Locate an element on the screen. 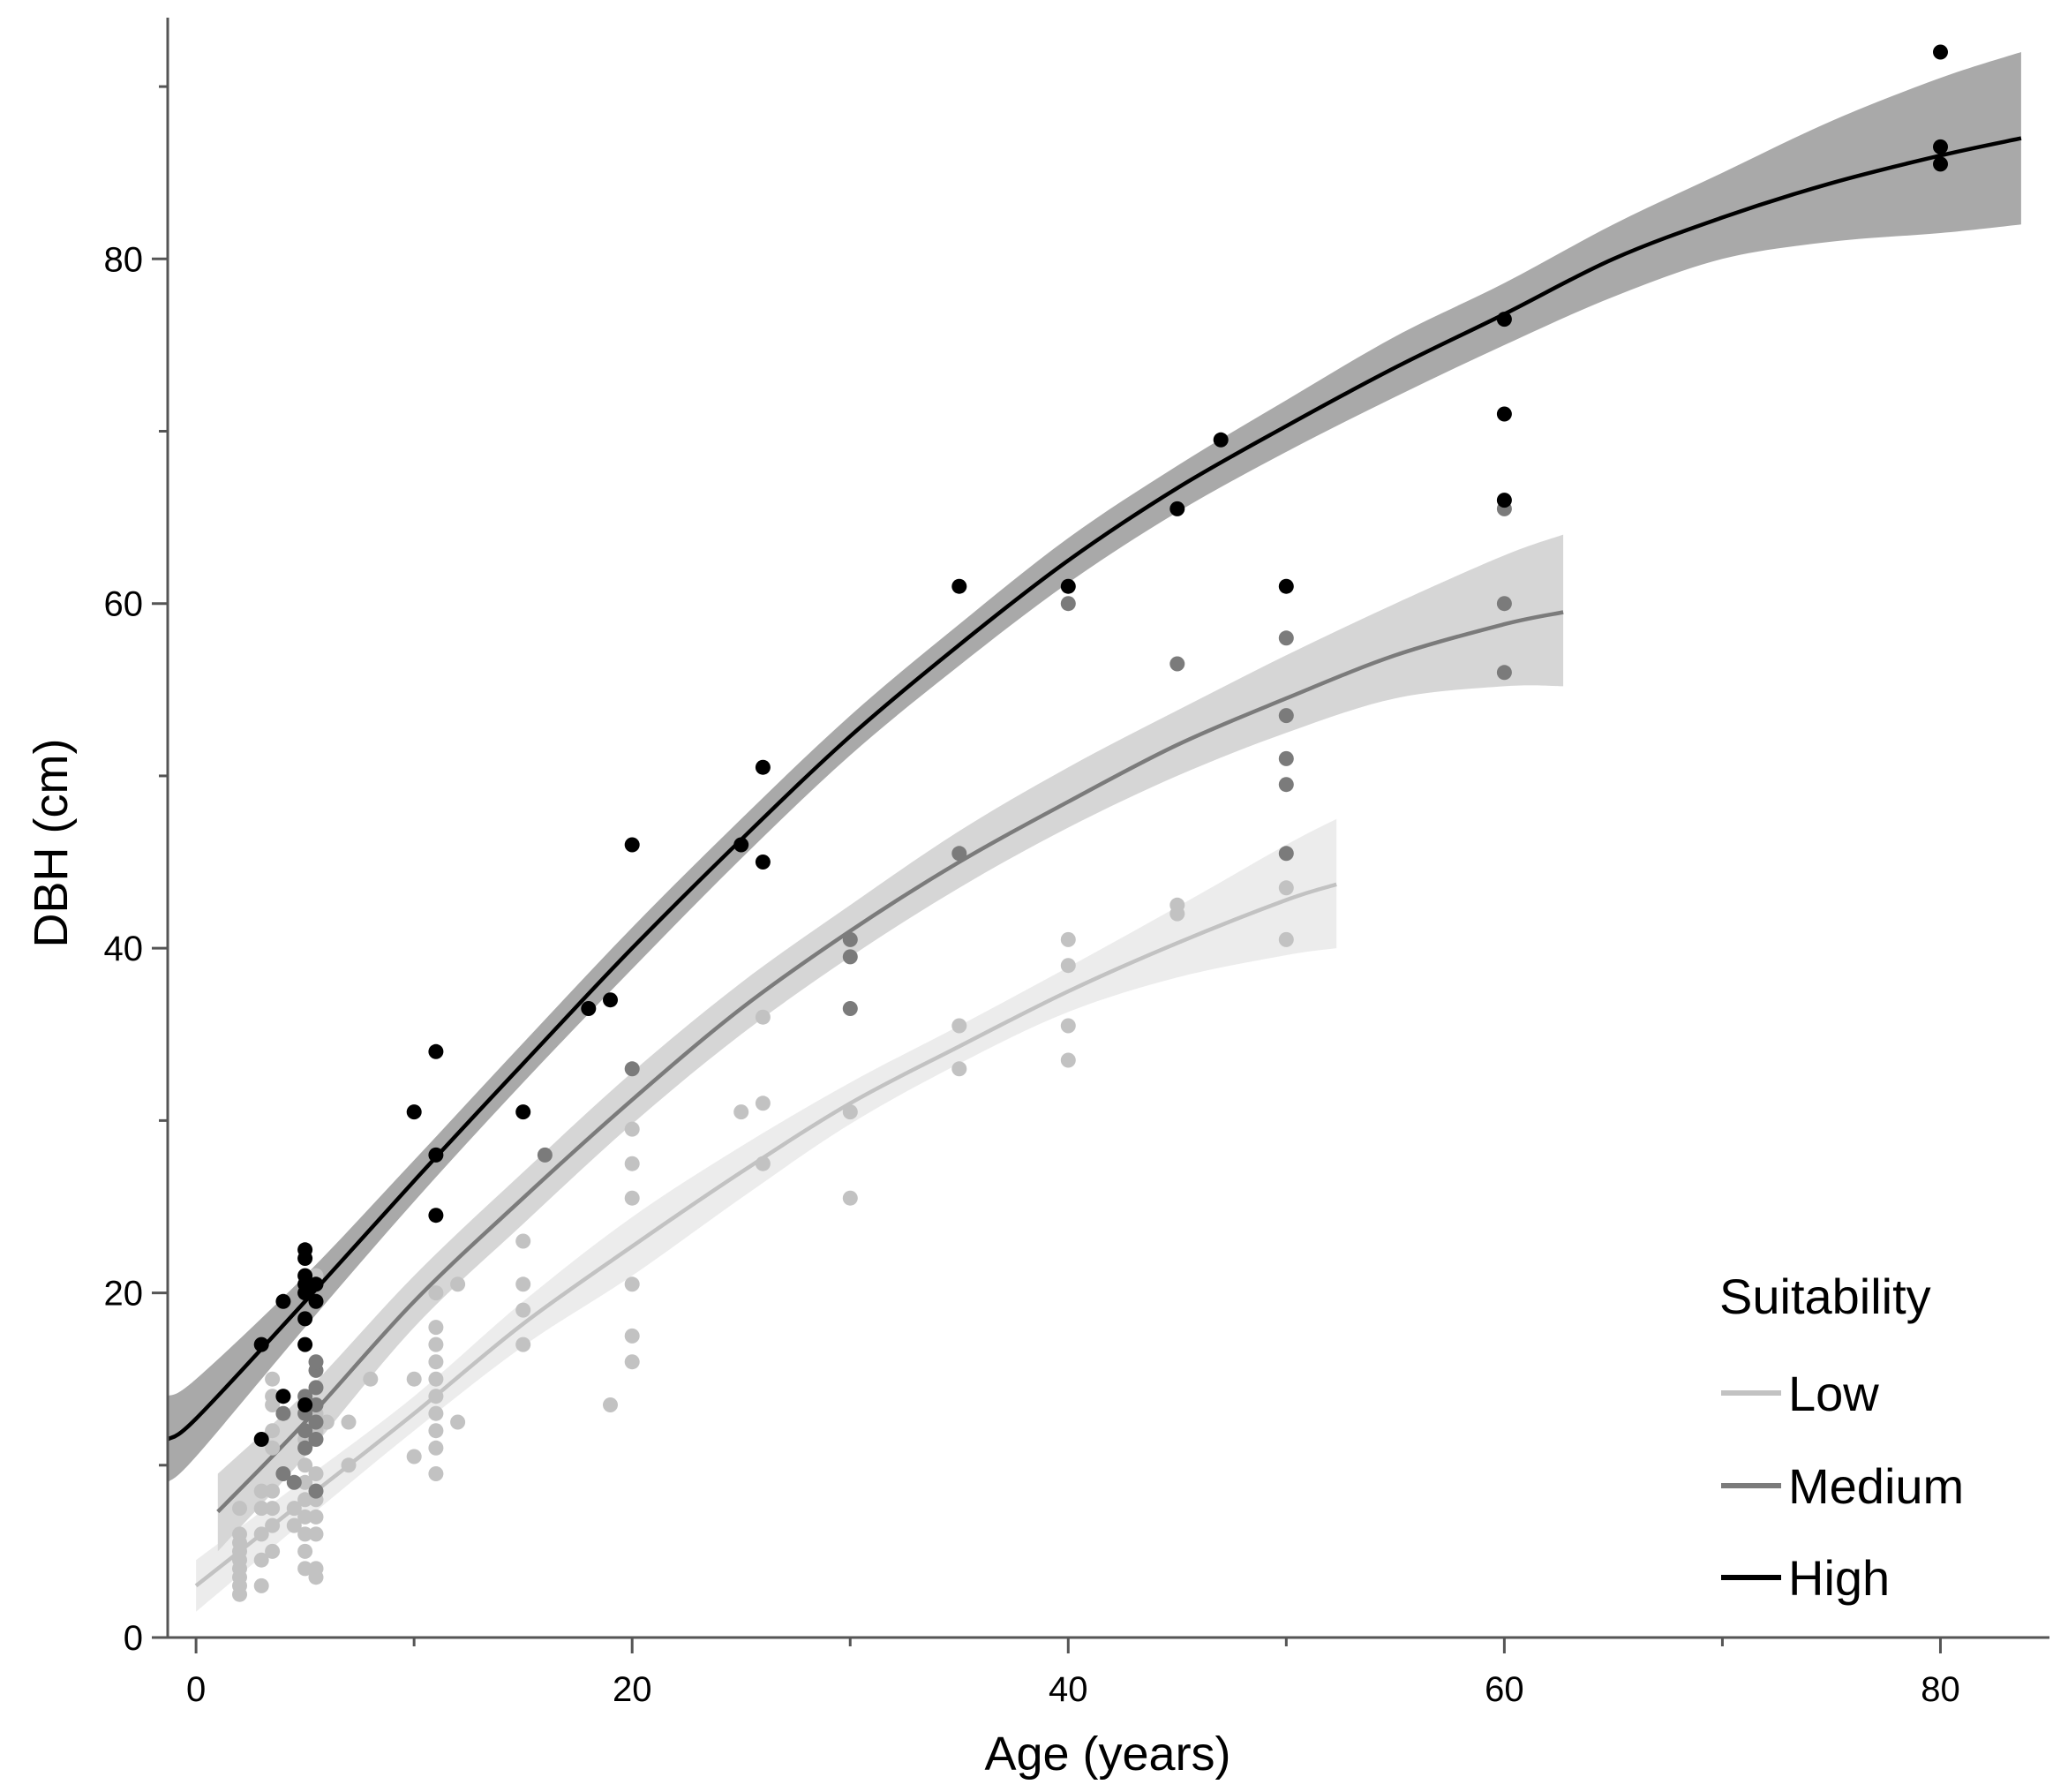 This screenshot has height=1792, width=2068. legend-label-low: Low is located at coordinates (1833, 1393).